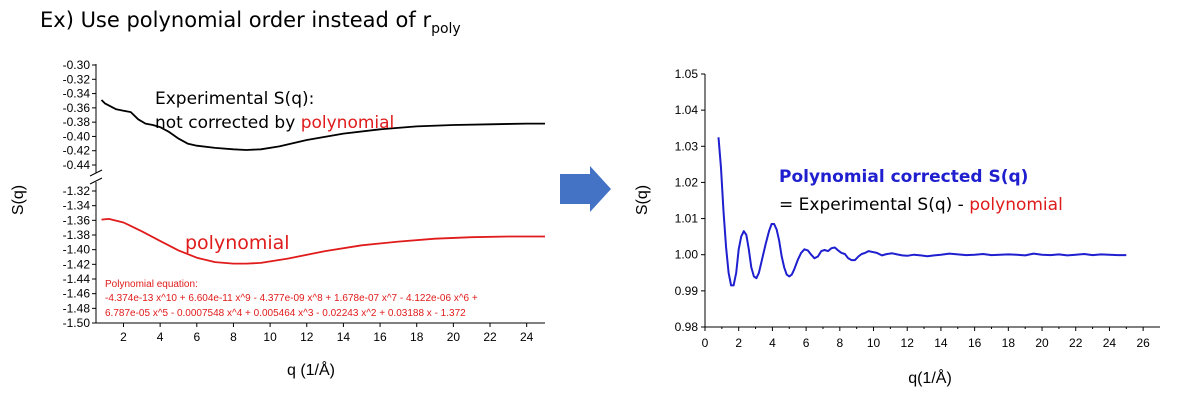 This screenshot has width=1194, height=411. I want to click on polynomial-curve-label: polynomial, so click(237, 243).